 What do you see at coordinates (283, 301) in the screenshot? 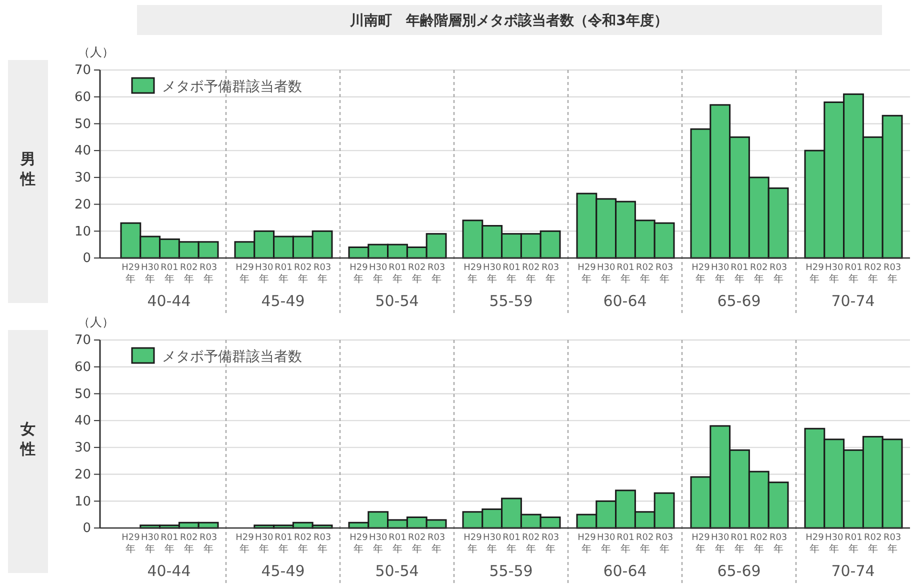
I see `text: 45-49` at bounding box center [283, 301].